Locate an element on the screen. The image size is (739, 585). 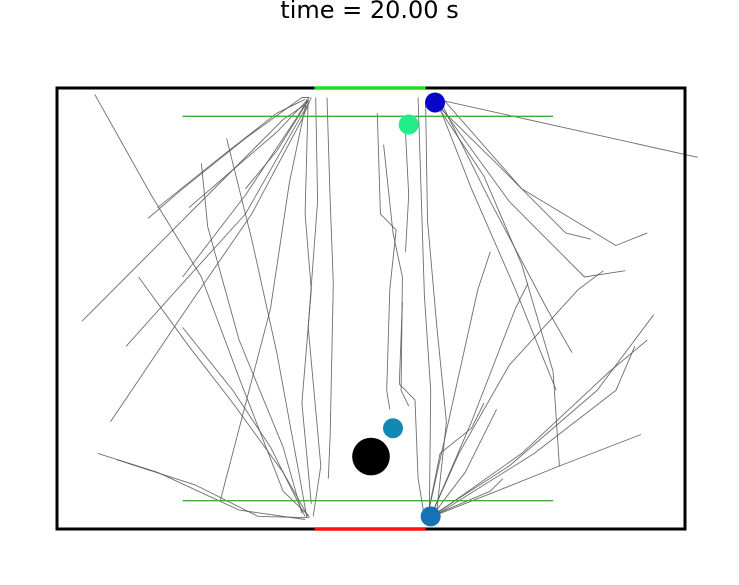
chart-title: time = 20.00 s is located at coordinates (369, 12).